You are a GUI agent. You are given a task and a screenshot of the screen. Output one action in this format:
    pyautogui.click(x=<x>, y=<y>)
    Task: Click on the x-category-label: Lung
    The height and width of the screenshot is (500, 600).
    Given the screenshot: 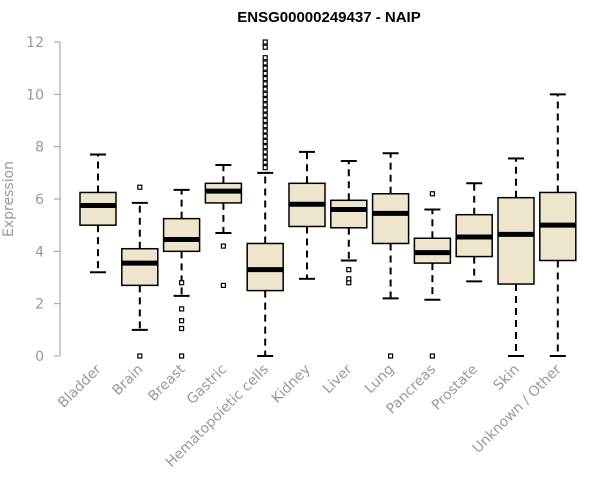 What is the action you would take?
    pyautogui.click(x=379, y=379)
    